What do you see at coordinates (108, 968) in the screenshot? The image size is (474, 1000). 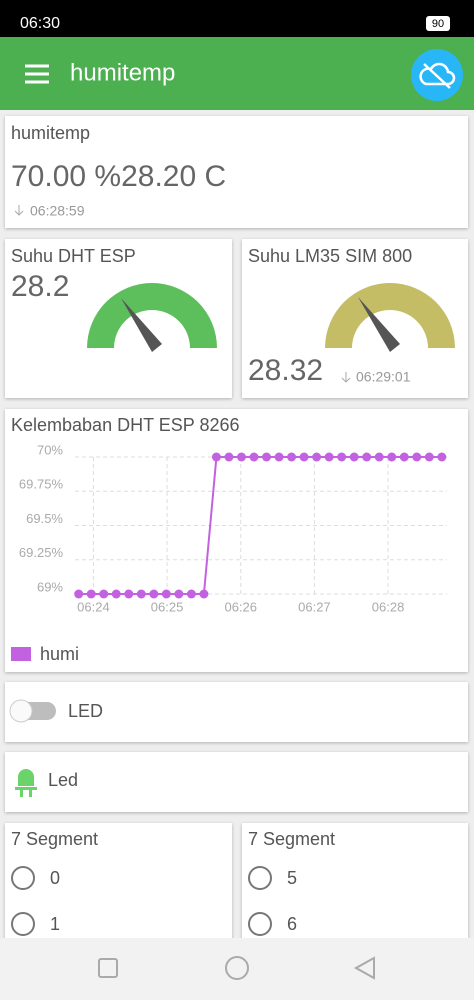 I see `recents-button` at bounding box center [108, 968].